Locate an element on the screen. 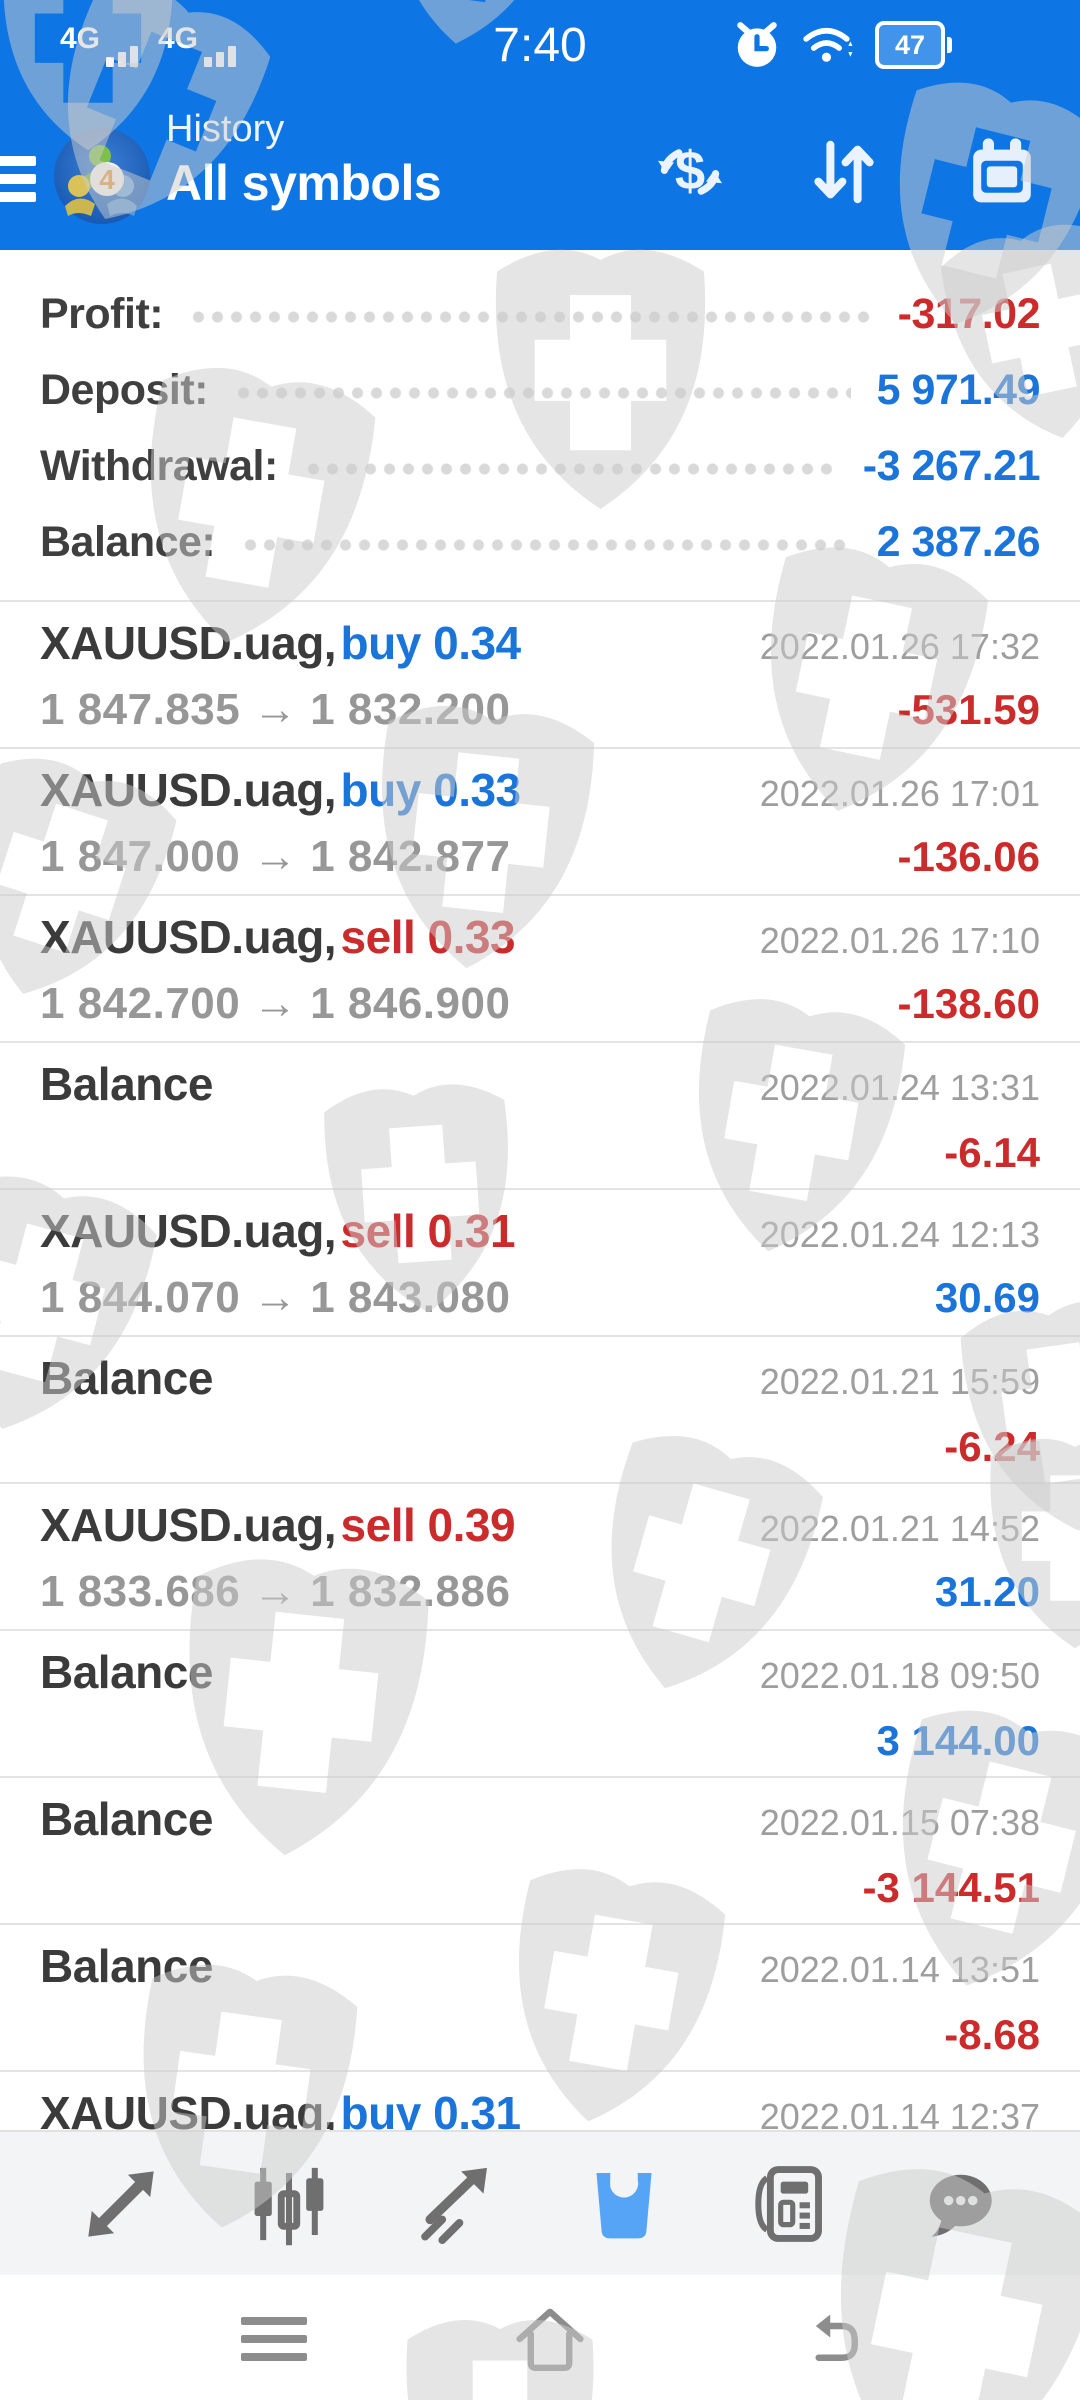 This screenshot has width=1080, height=2400. trade-title: XAUUSD.uag, sell 0.31 is located at coordinates (278, 1237).